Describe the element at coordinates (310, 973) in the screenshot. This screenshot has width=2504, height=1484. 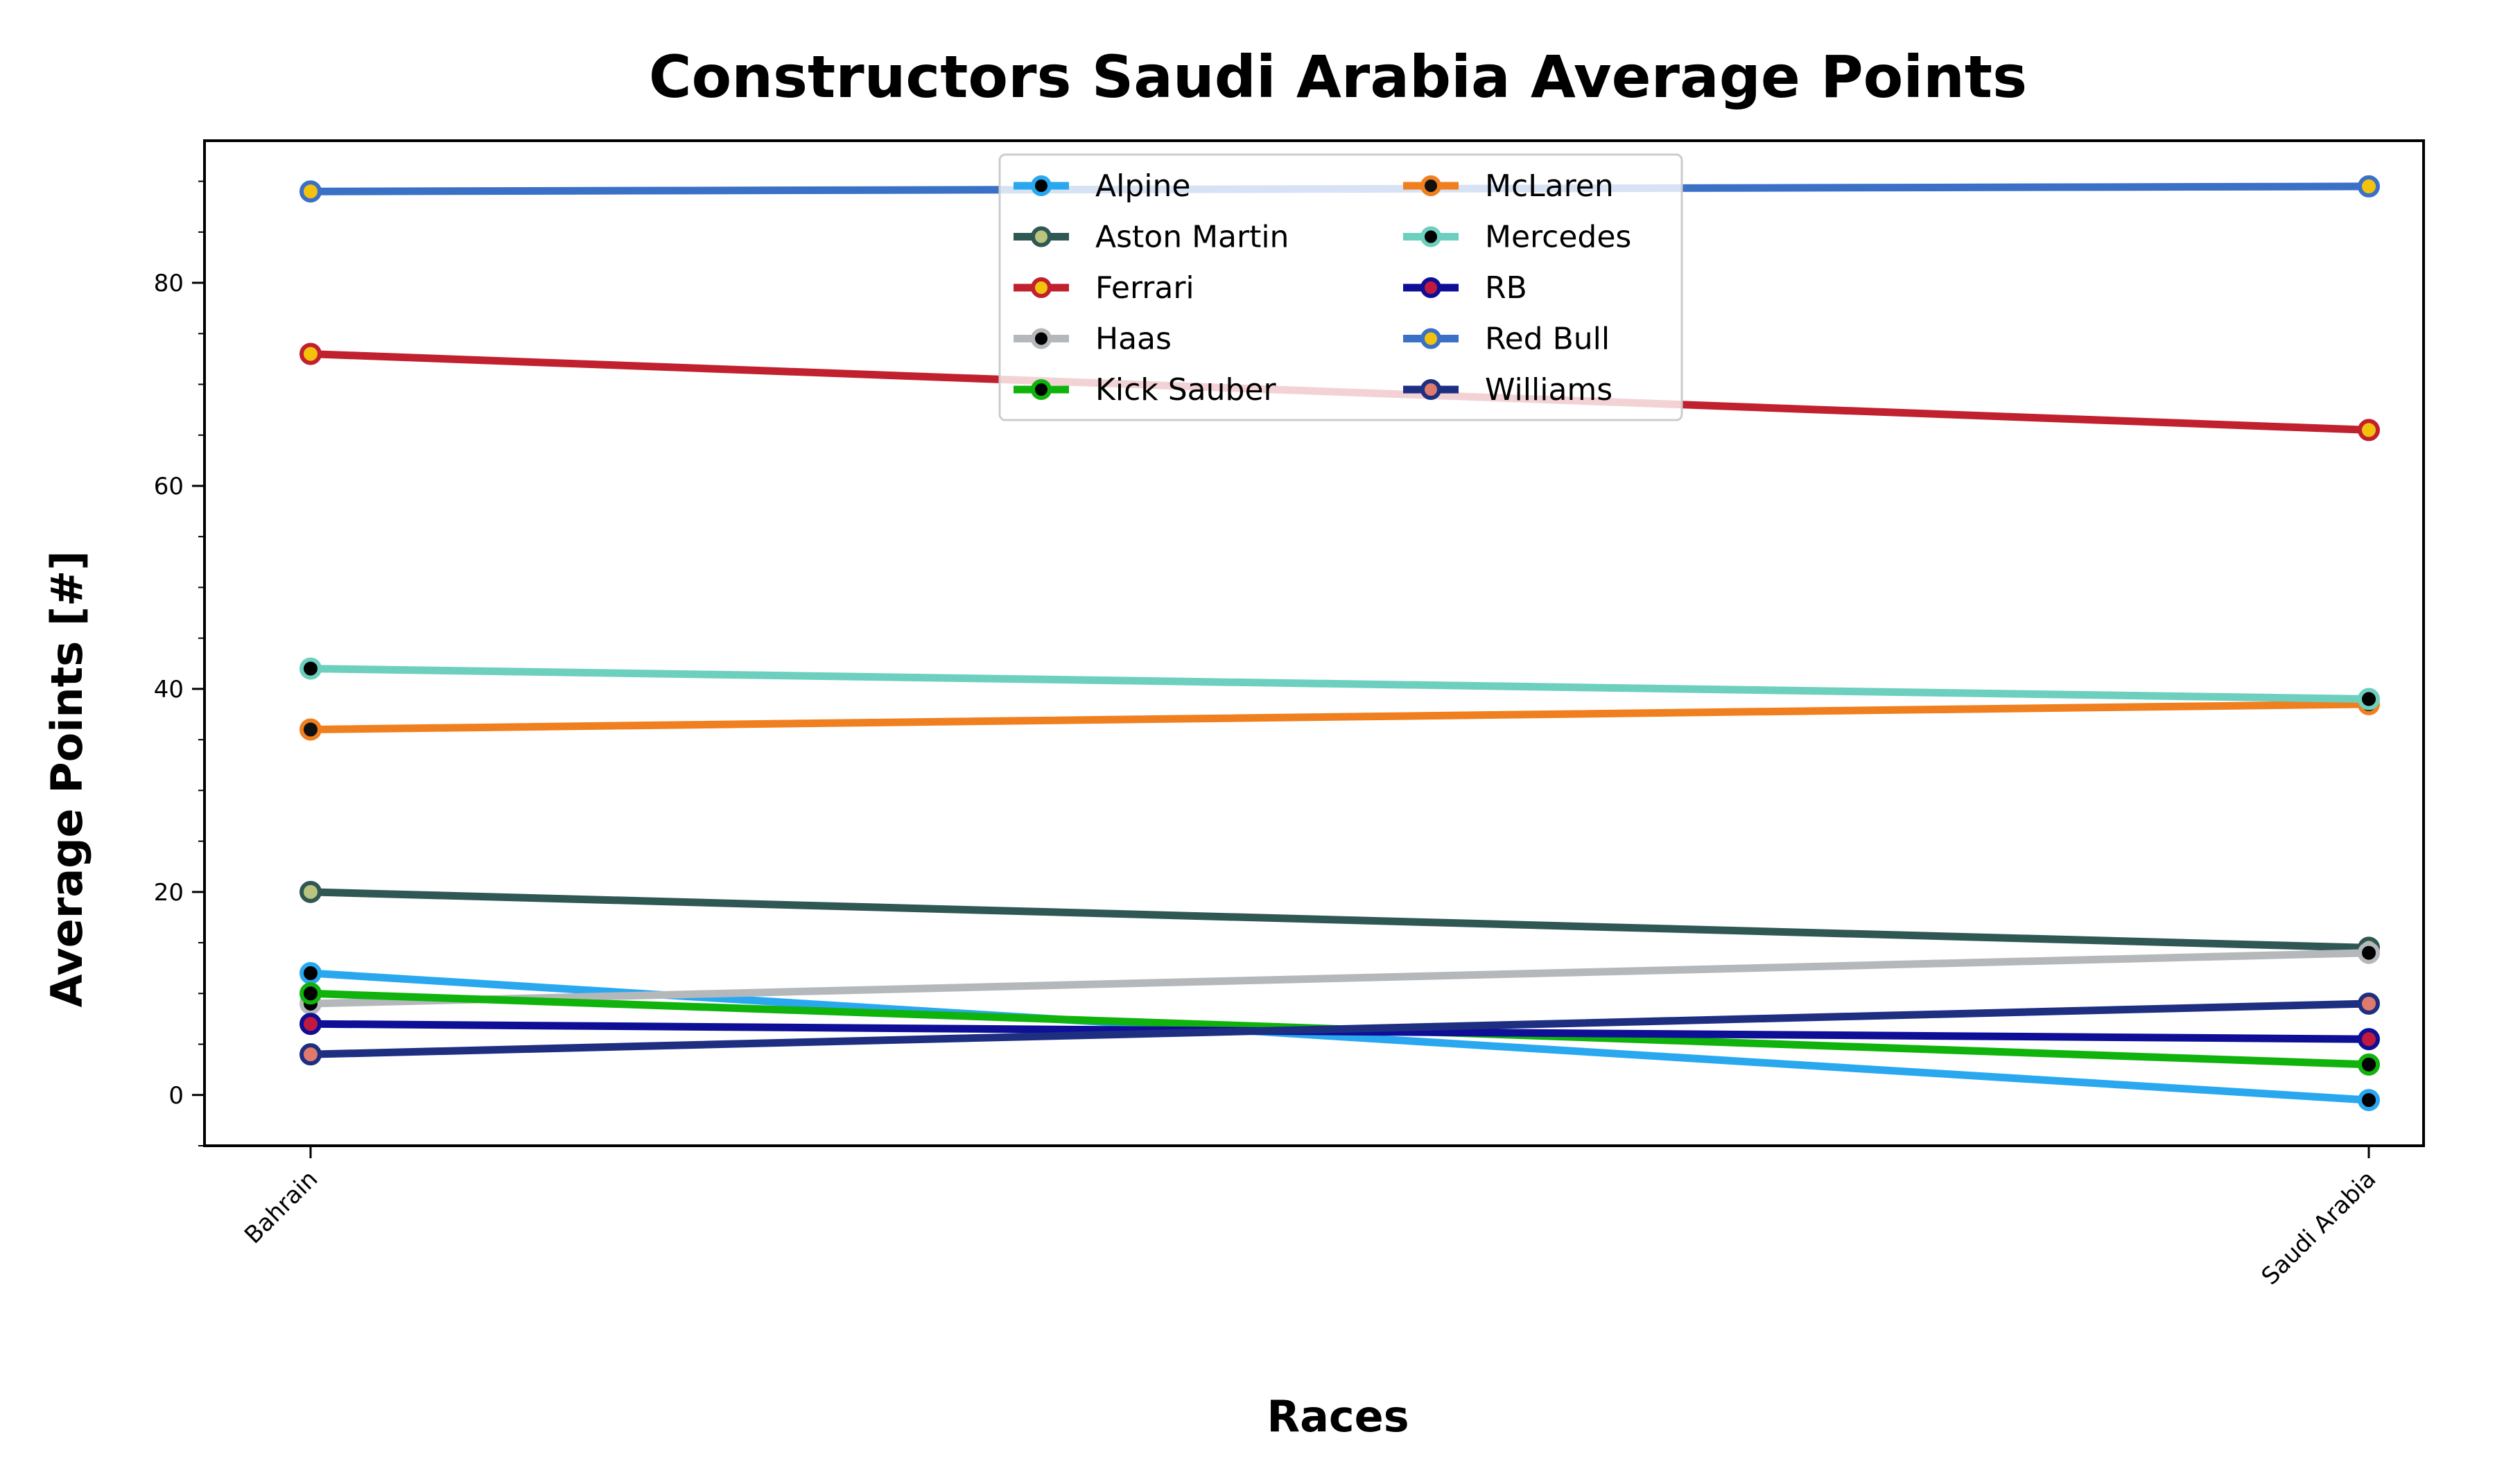
I see `point-alpine-bahrain` at that location.